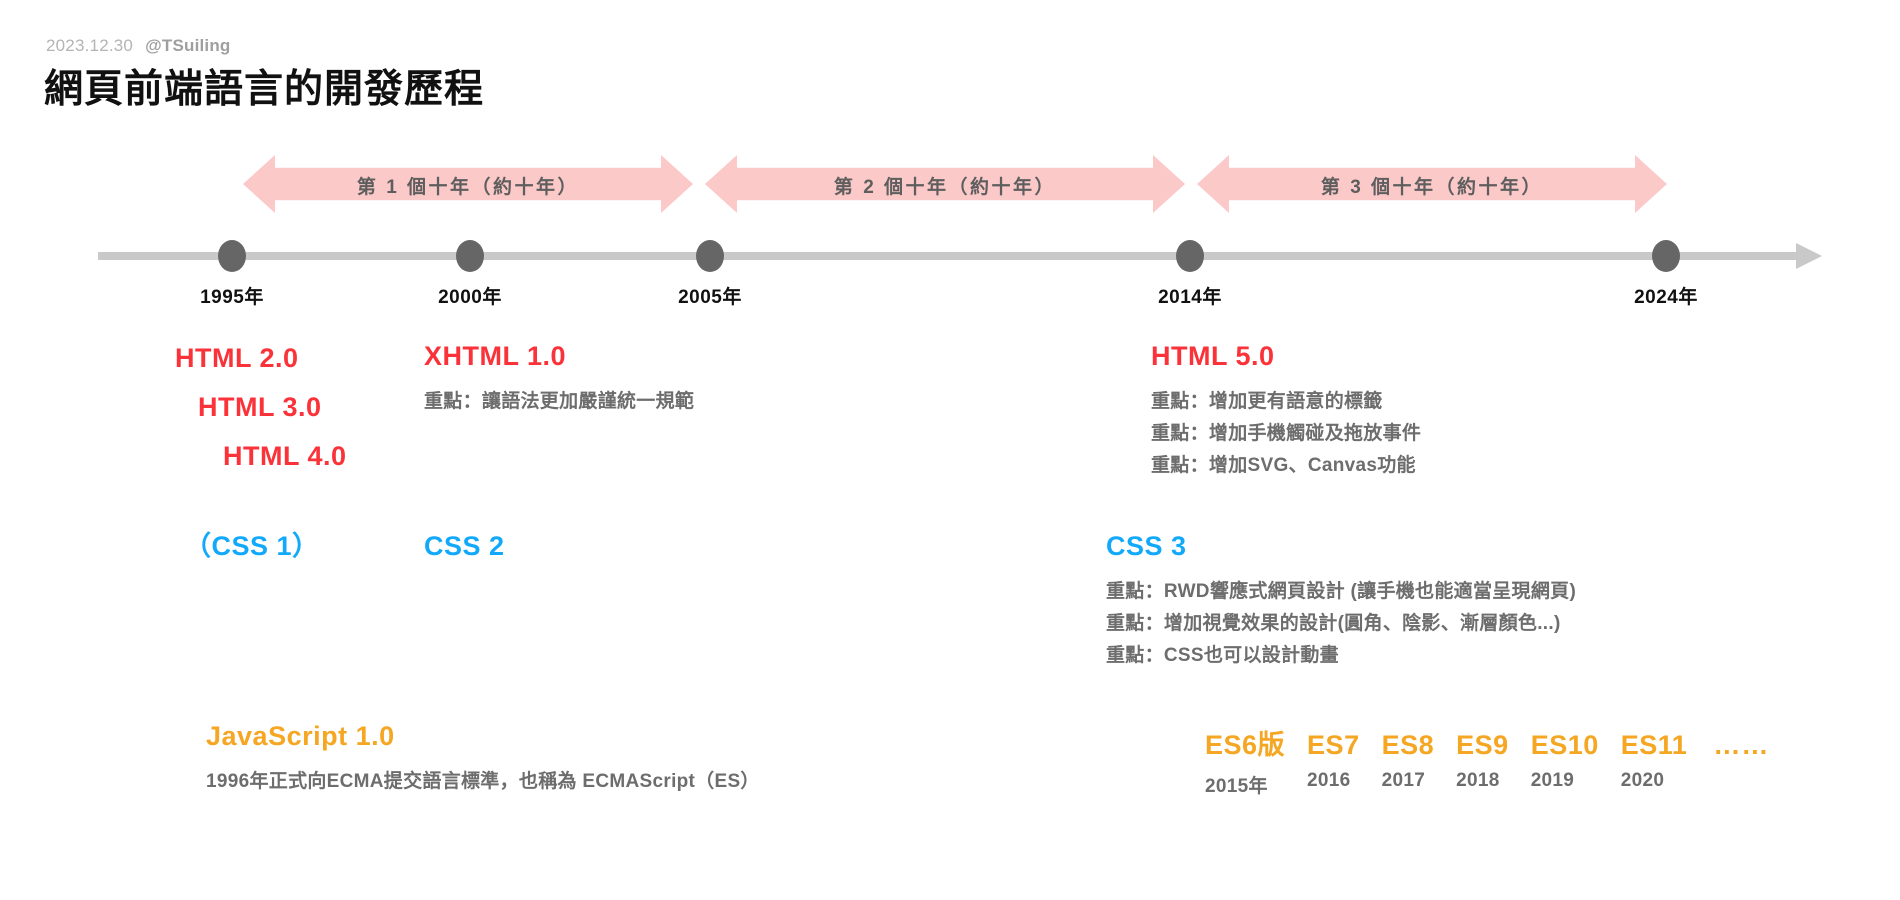  Describe the element at coordinates (232, 297) in the screenshot. I see `timeline-node-label-1995: 1995年` at that location.